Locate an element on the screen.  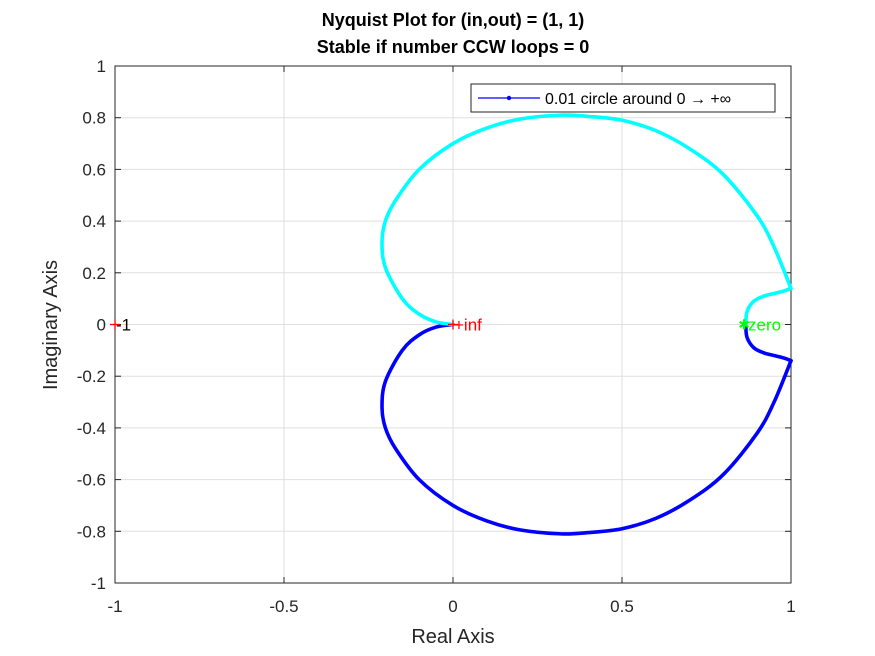
legend-entry-label: 0.01 circle around 0 → +∞ is located at coordinates (638, 99).